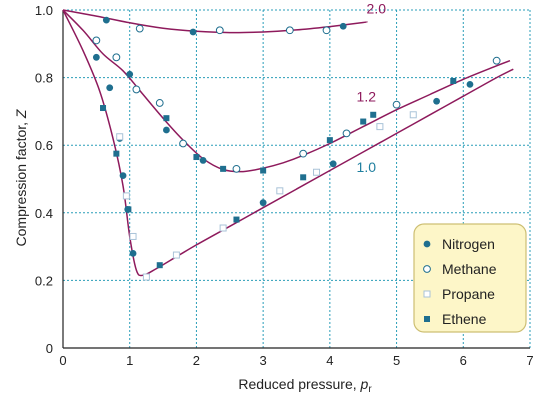 Image resolution: width=554 pixels, height=406 pixels. I want to click on y-tick-label-0.8: 0.8, so click(44, 78).